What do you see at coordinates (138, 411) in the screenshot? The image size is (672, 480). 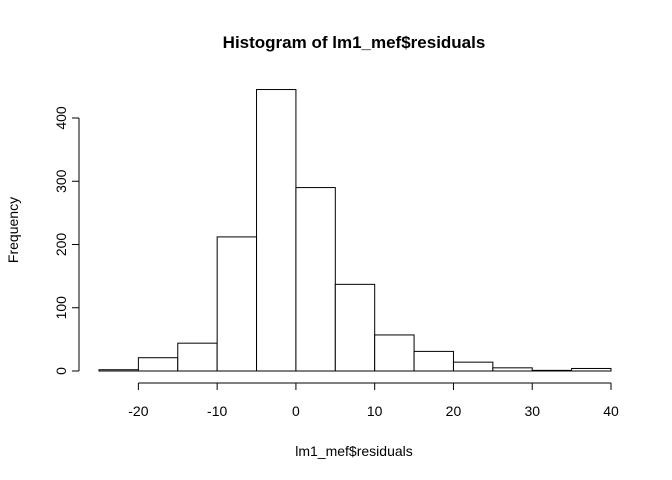 I see `x-tick-label-0: -20` at bounding box center [138, 411].